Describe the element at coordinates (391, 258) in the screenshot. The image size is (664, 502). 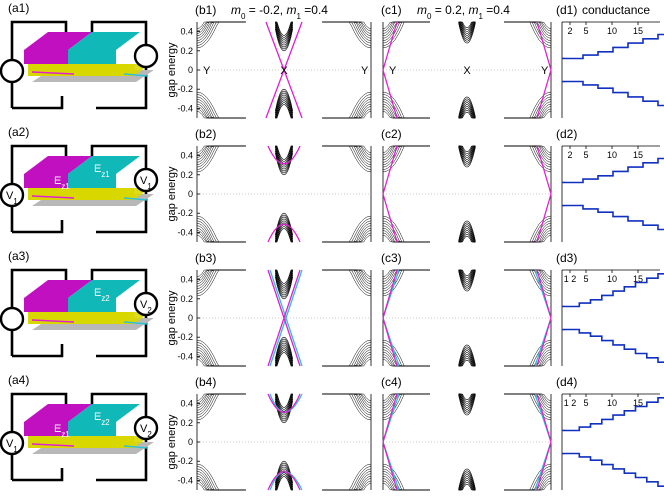
I see `panel-label: (c3)` at that location.